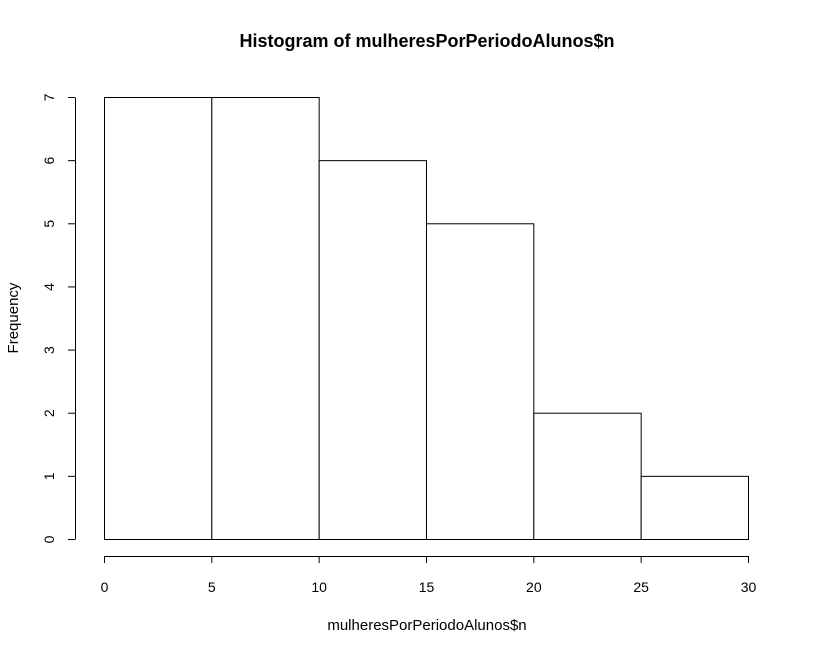 This screenshot has height=655, width=815. I want to click on y-tick-label: 3, so click(49, 350).